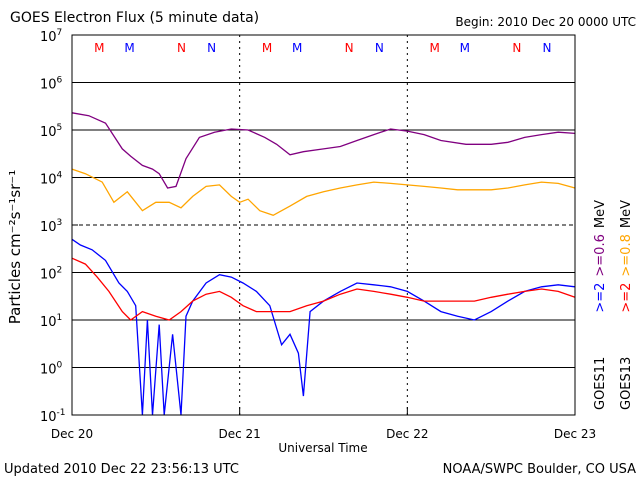 The image size is (640, 480). I want to click on y-tick-exponent: -1, so click(61, 413).